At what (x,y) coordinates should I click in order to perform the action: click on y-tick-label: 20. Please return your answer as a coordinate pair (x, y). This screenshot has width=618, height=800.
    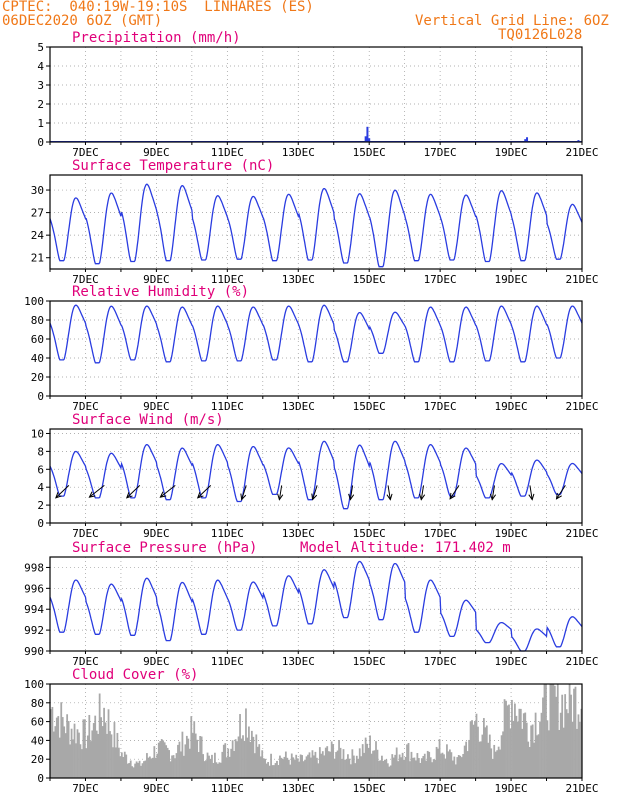
    Looking at the image, I should click on (37, 377).